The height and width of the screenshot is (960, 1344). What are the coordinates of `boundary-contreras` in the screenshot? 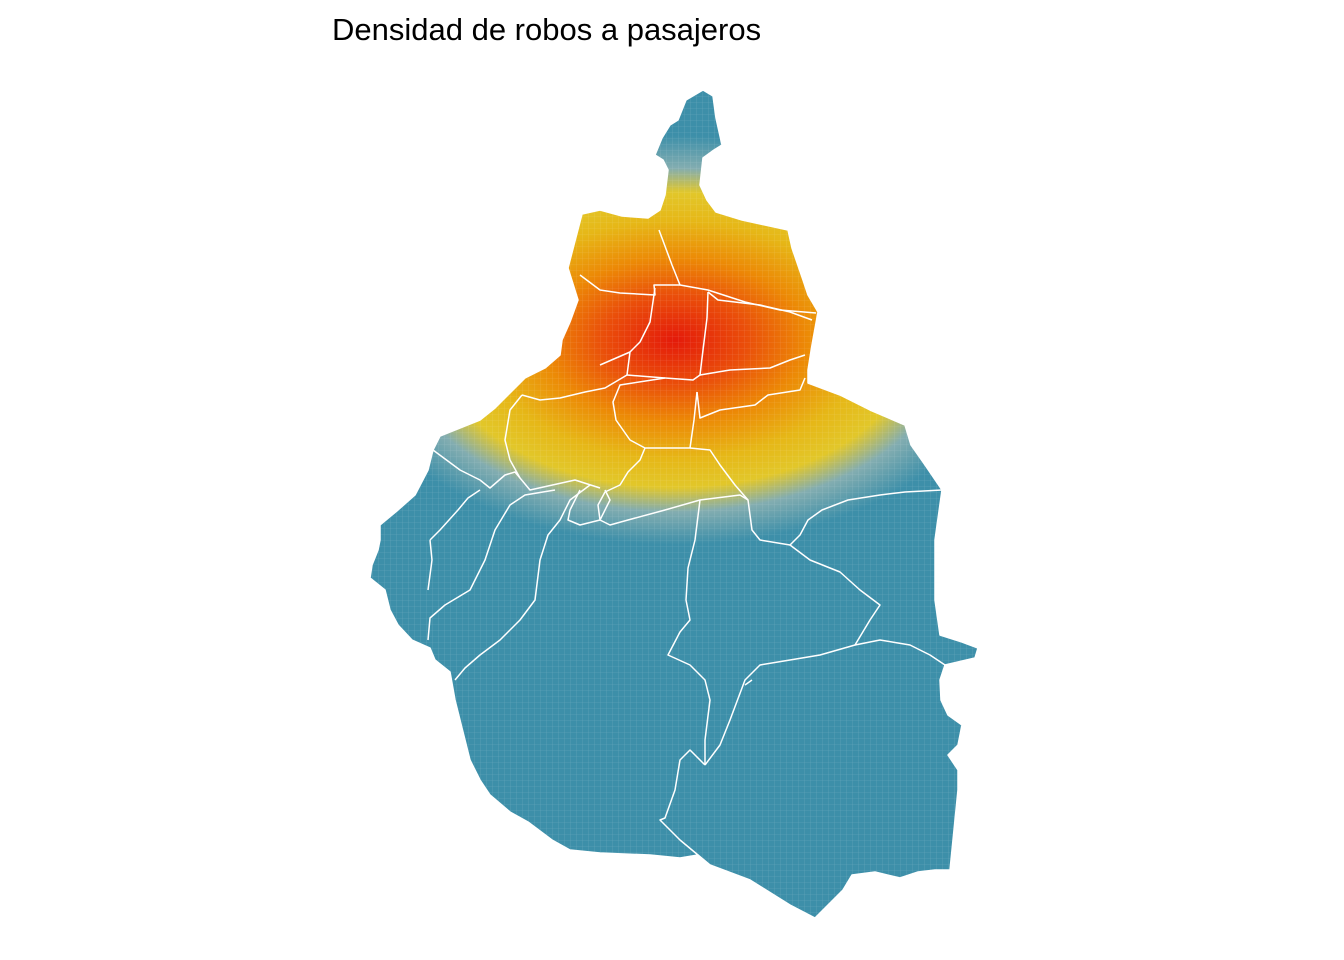 It's located at (454, 540).